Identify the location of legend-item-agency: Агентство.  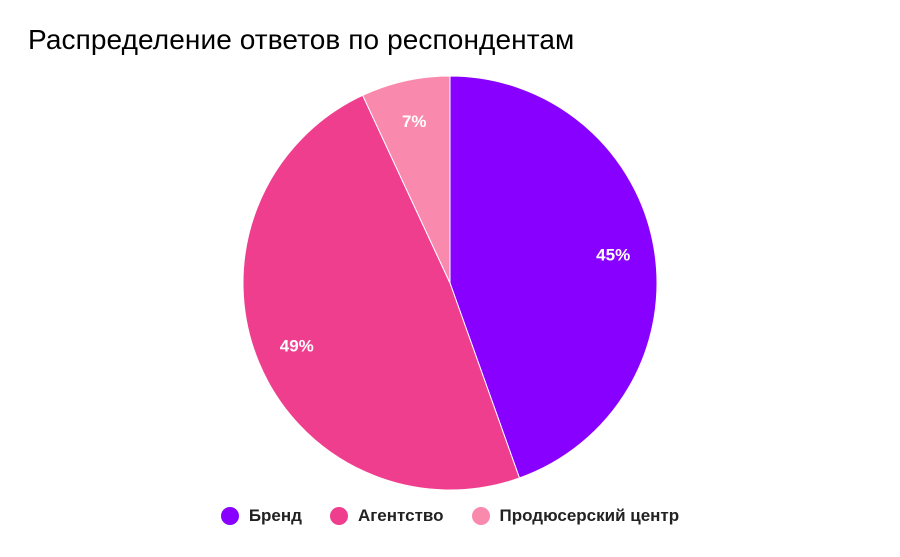
(386, 516).